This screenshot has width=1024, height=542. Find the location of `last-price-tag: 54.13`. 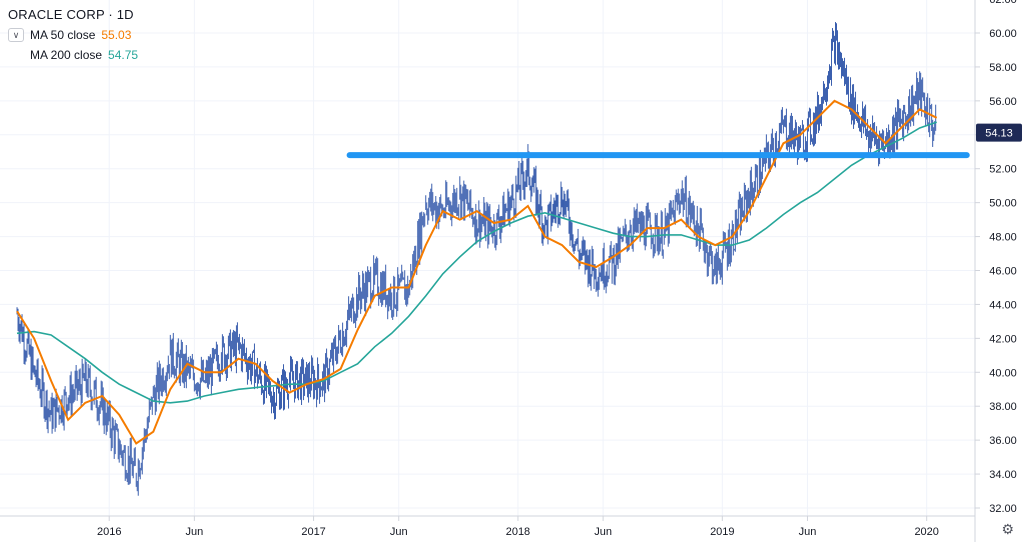

last-price-tag: 54.13 is located at coordinates (999, 132).